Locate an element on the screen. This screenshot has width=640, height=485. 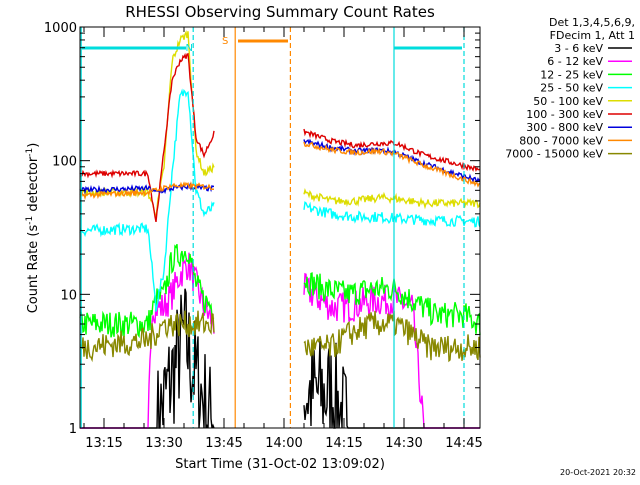
legend-label-6: 100 - 300 keV is located at coordinates (564, 114).